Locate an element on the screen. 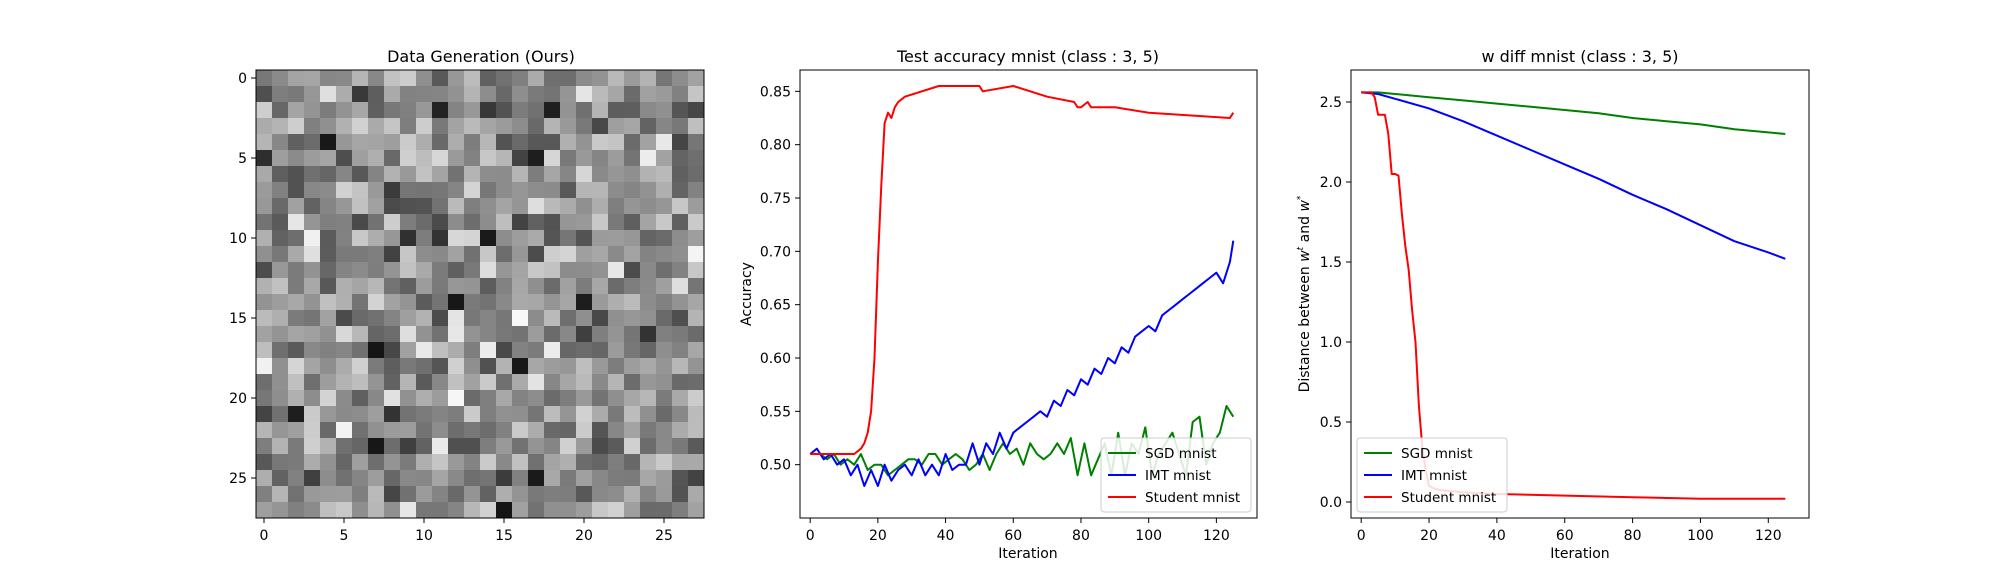 The height and width of the screenshot is (580, 2000). y-tick-label: 0.60 is located at coordinates (775, 359).